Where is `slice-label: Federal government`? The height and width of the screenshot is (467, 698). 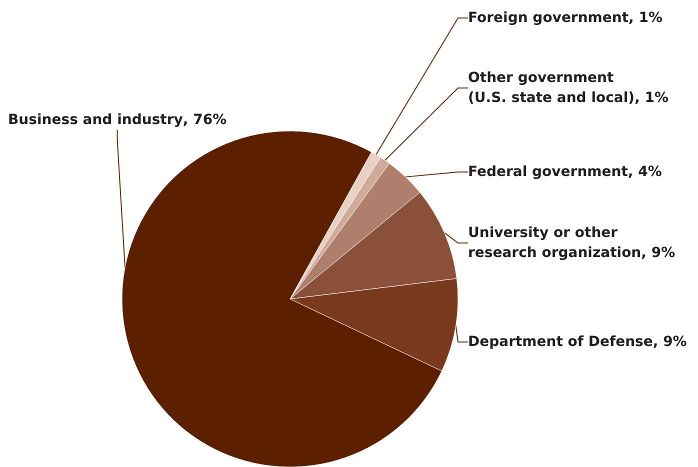
slice-label: Federal government is located at coordinates (548, 172).